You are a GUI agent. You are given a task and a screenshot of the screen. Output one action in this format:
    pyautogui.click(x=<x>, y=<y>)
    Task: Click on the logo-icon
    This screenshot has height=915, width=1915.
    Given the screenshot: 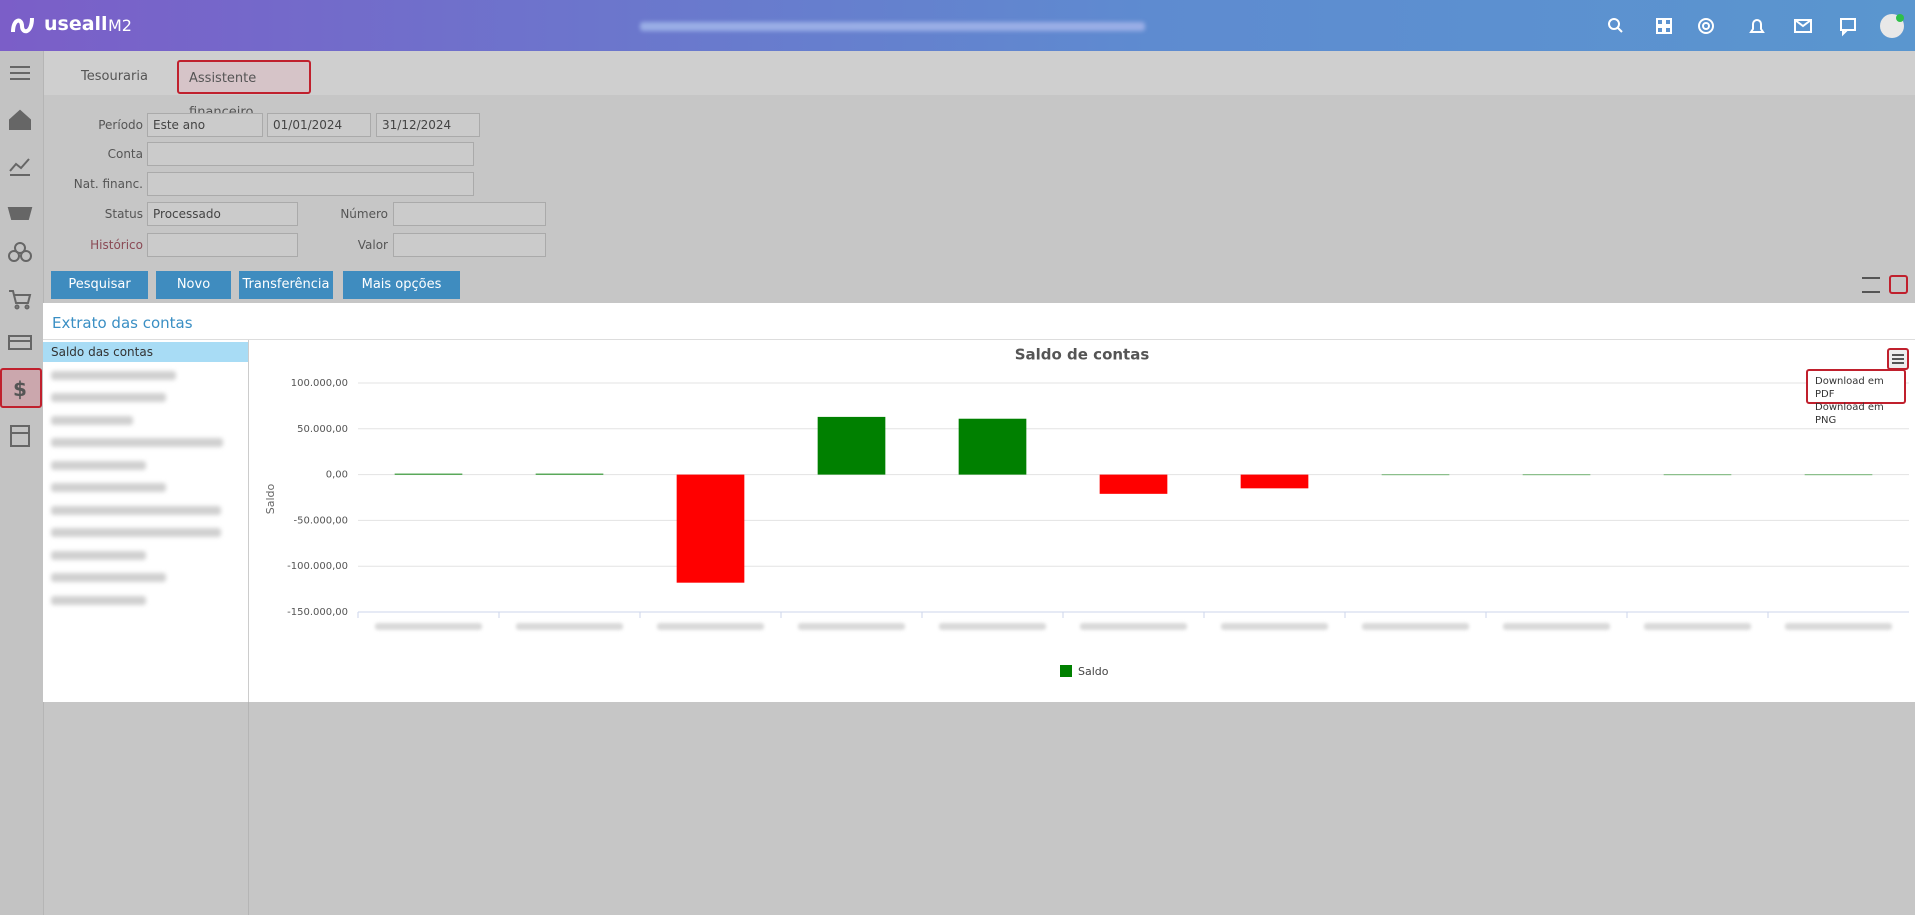 What is the action you would take?
    pyautogui.click(x=22, y=25)
    